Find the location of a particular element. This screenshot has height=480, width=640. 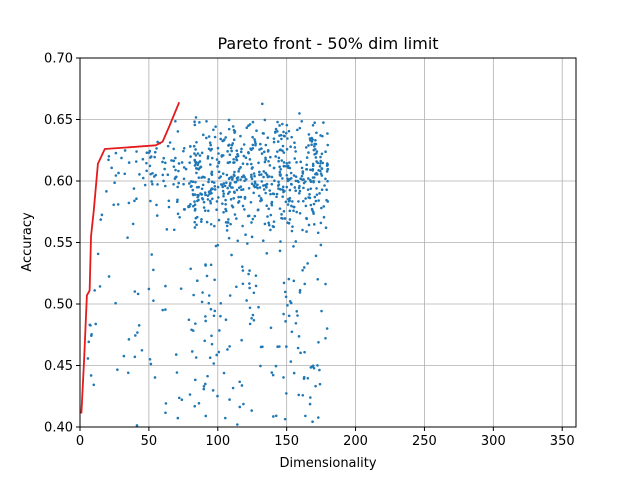

x-axis-label: Dimensionality is located at coordinates (327, 463).